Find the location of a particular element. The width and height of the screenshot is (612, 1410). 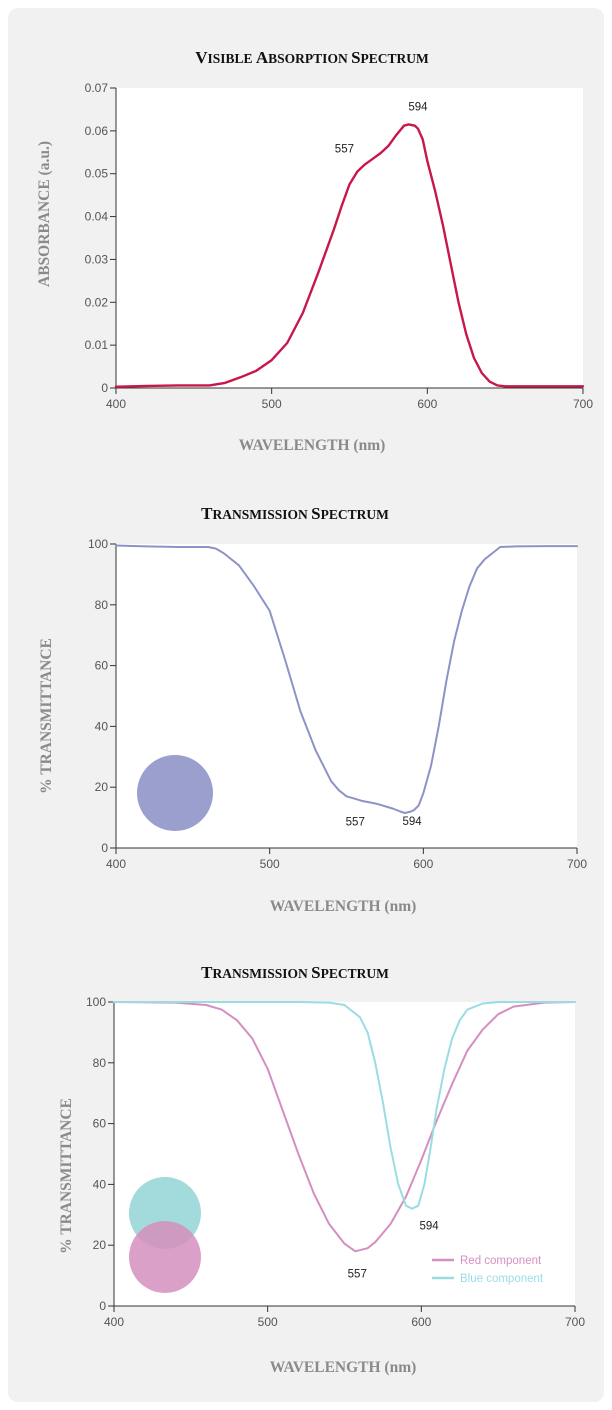

y-tick-label: 0.07 is located at coordinates (97, 88).